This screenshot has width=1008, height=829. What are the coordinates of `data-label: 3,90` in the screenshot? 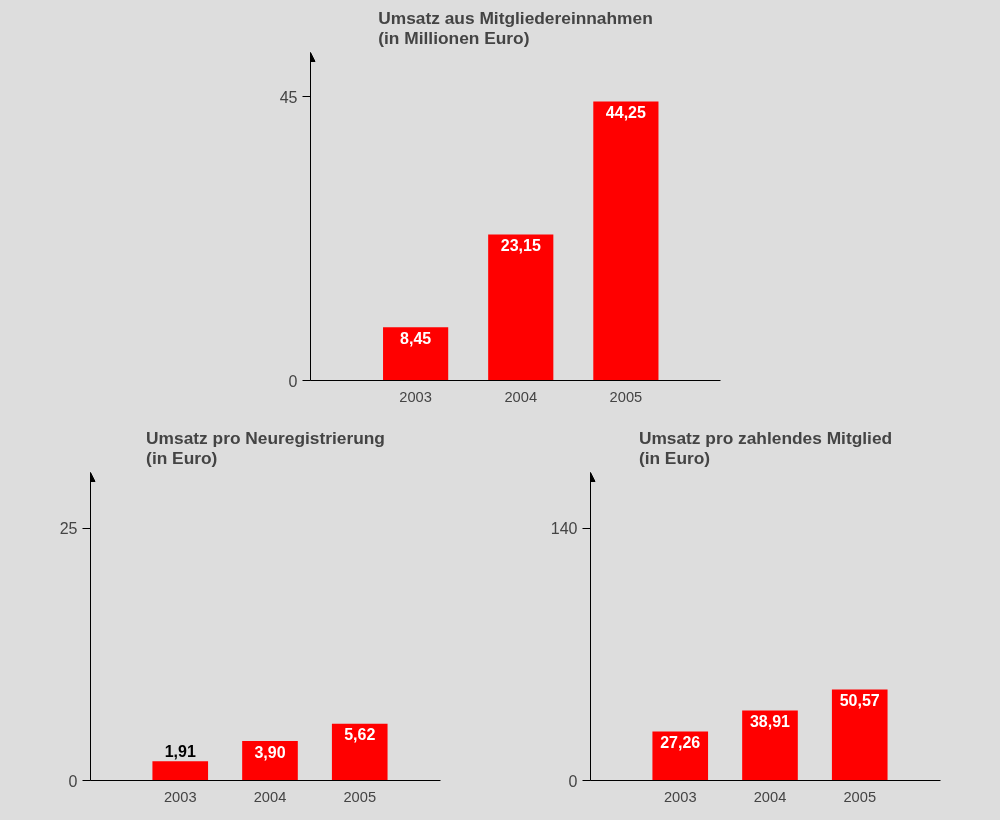 It's located at (270, 752).